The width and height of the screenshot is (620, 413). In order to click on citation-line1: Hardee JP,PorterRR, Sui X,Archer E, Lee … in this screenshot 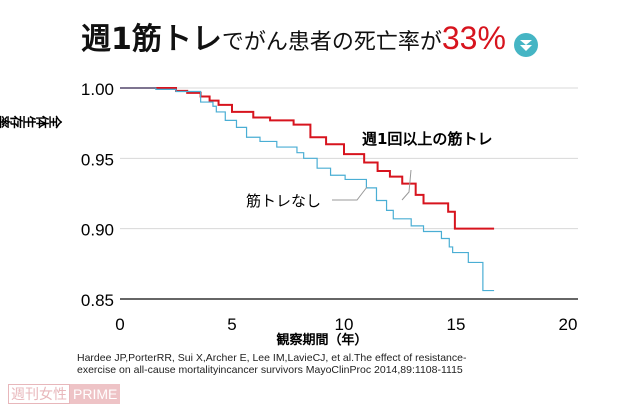, I will do `click(272, 358)`.